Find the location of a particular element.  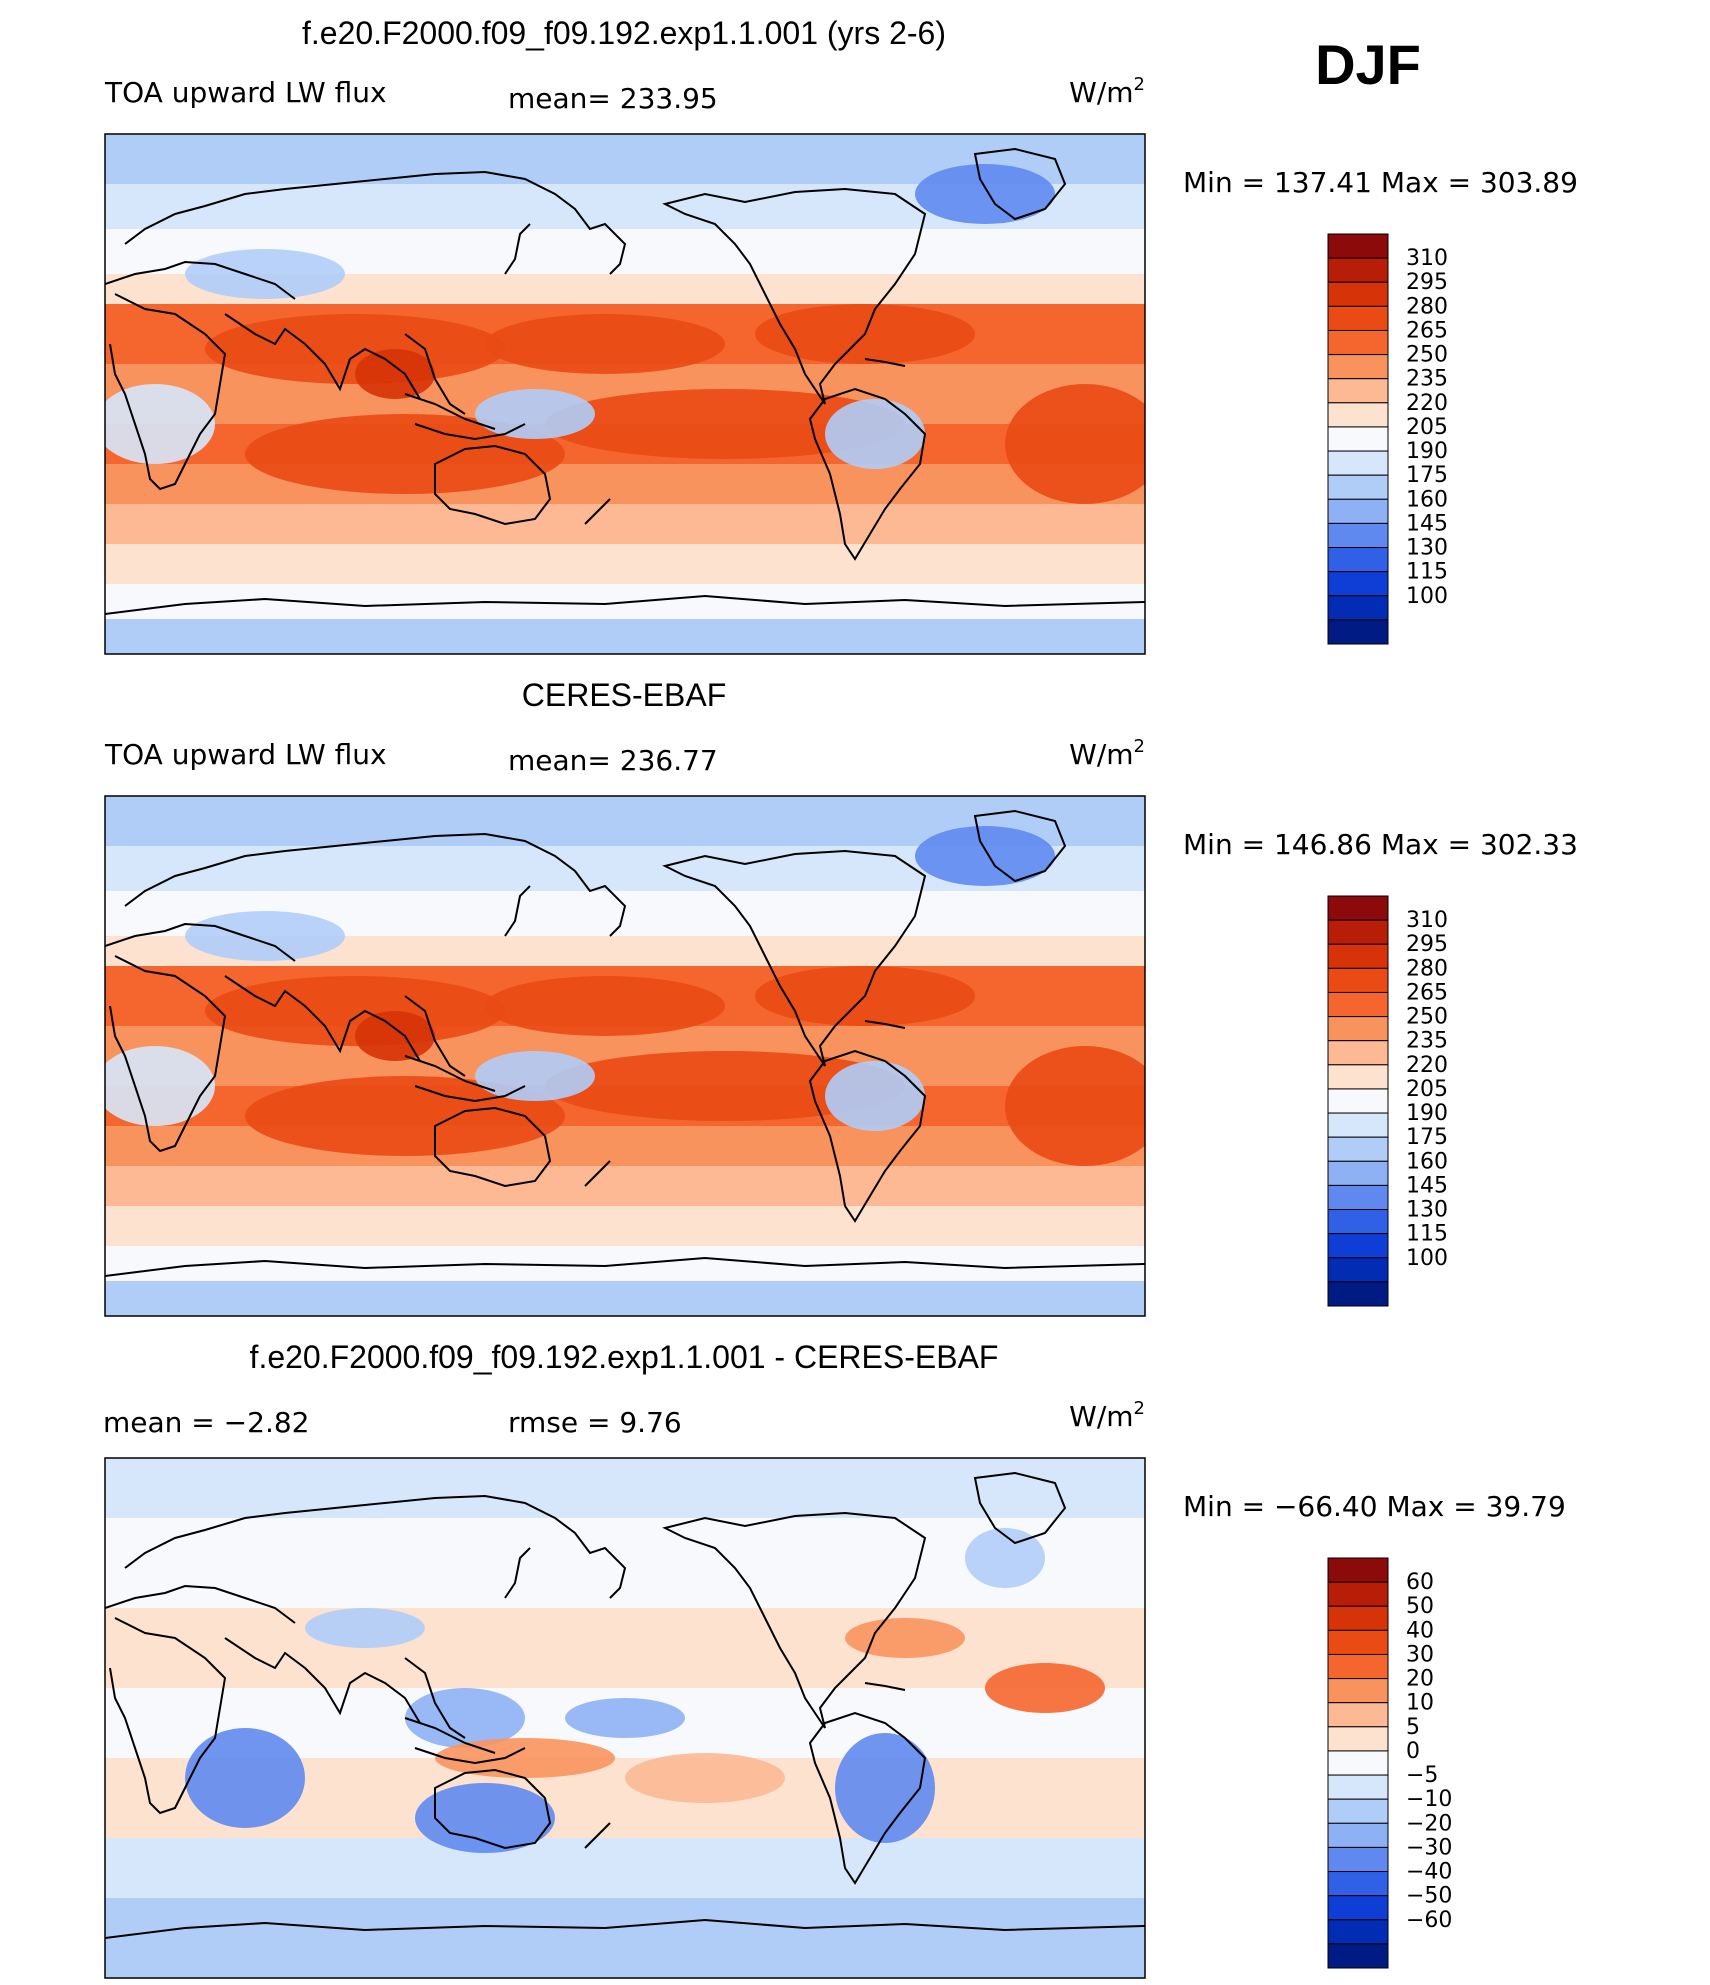

colorbar-tick-label: 235 is located at coordinates (1427, 379).